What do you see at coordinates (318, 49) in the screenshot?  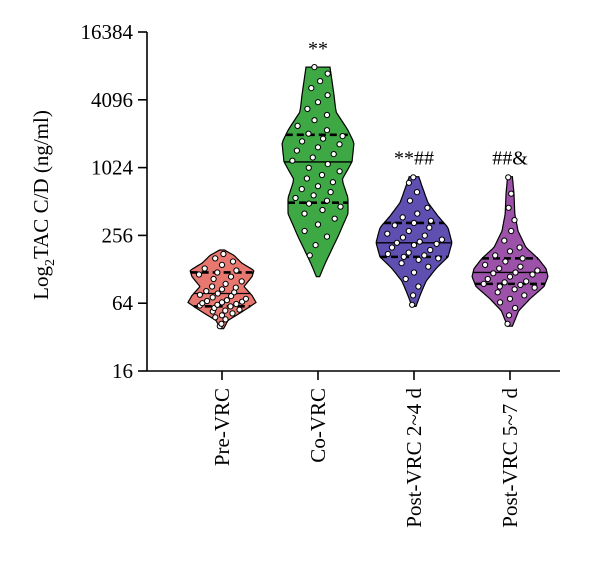 I see `significance-annotation: **` at bounding box center [318, 49].